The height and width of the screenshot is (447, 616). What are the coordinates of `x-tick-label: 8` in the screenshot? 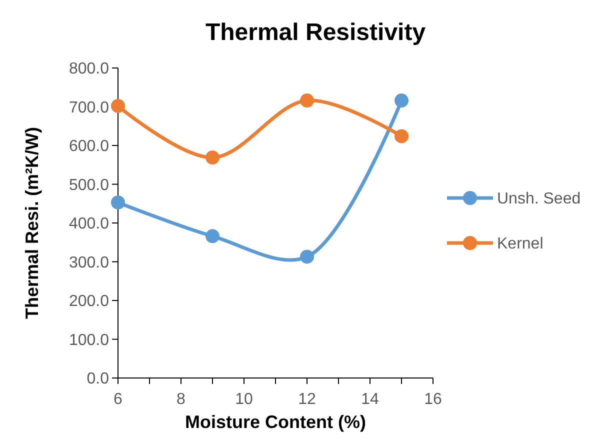 It's located at (181, 399).